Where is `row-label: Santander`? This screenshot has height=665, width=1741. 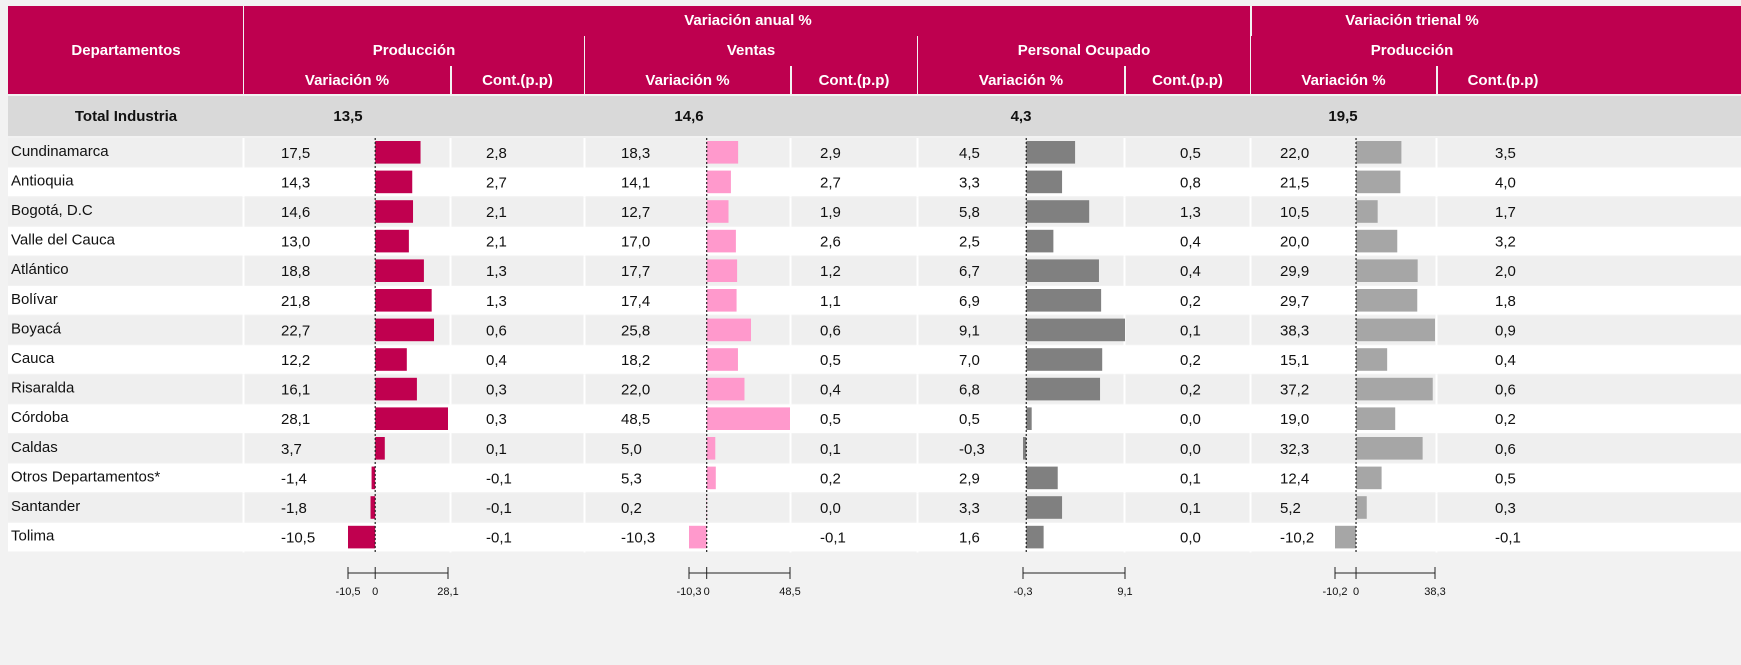
row-label: Santander is located at coordinates (45, 506).